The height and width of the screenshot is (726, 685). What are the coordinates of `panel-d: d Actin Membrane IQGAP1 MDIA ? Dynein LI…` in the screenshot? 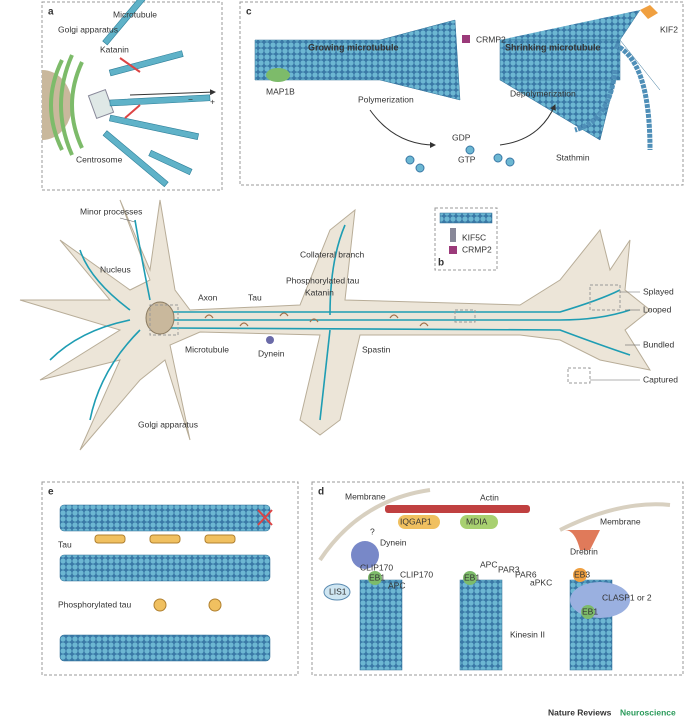 It's located at (497, 578).